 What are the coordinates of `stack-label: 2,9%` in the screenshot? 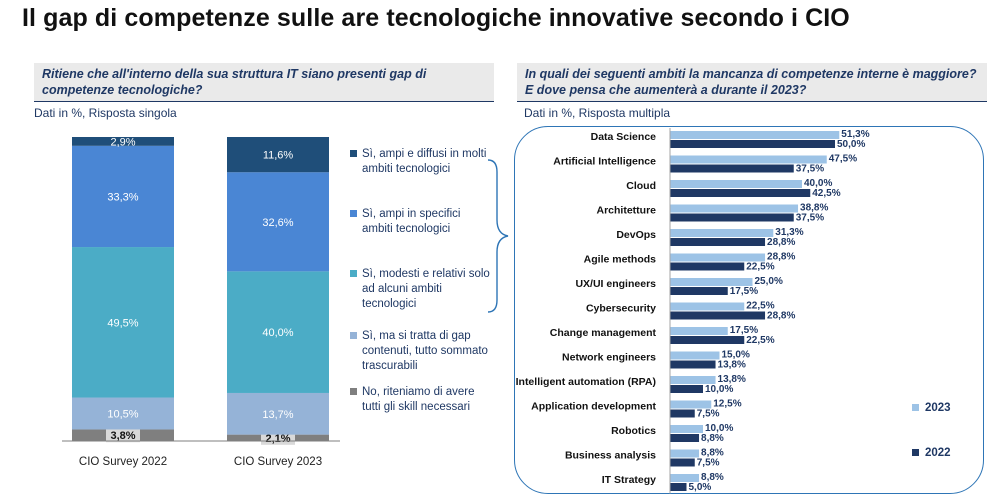 It's located at (122, 142).